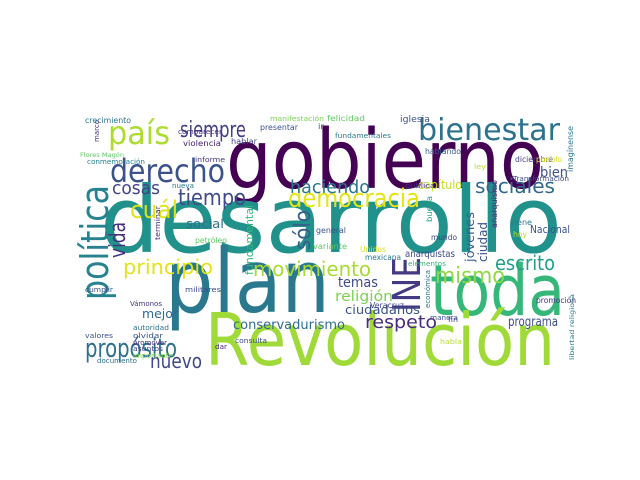 The height and width of the screenshot is (480, 640). Describe the element at coordinates (249, 240) in the screenshot. I see `word: fundamental` at that location.